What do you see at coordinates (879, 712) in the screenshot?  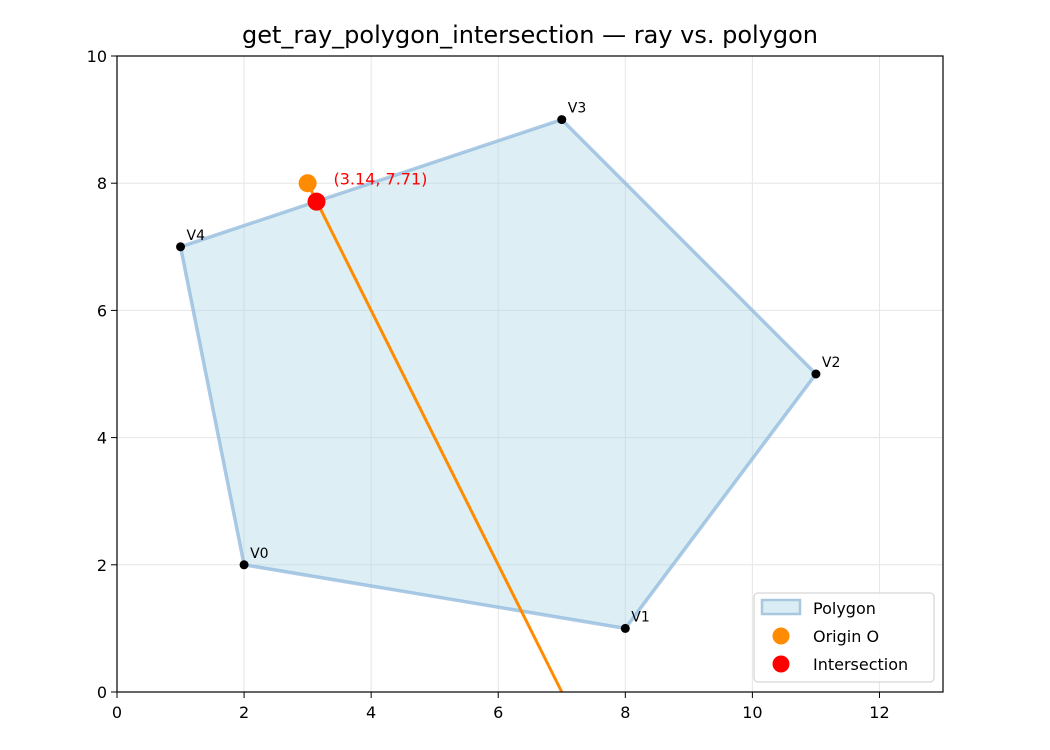 I see `x-tick-label: 12` at bounding box center [879, 712].